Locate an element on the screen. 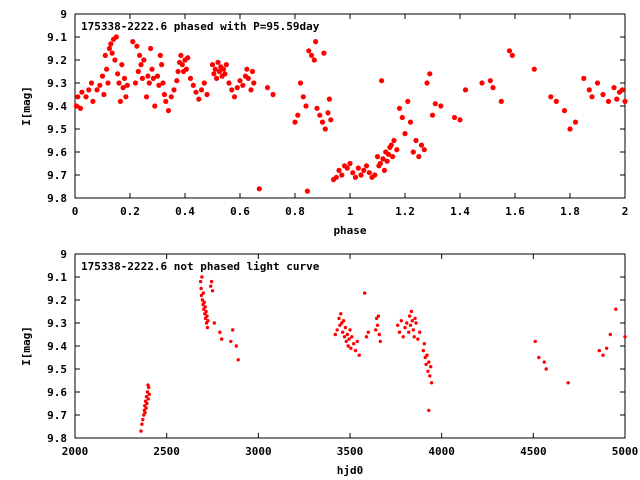  x-tick-label: 1.8 is located at coordinates (570, 211).